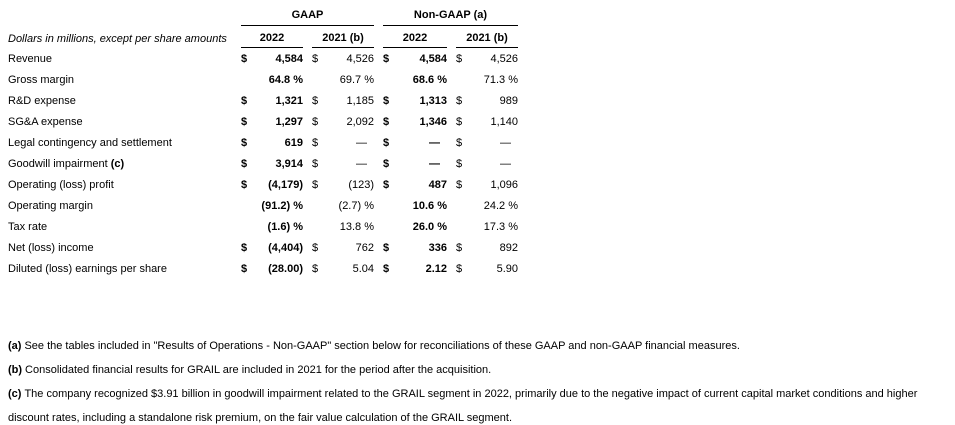 Image resolution: width=955 pixels, height=425 pixels. I want to click on row-label-note: (c), so click(116, 163).